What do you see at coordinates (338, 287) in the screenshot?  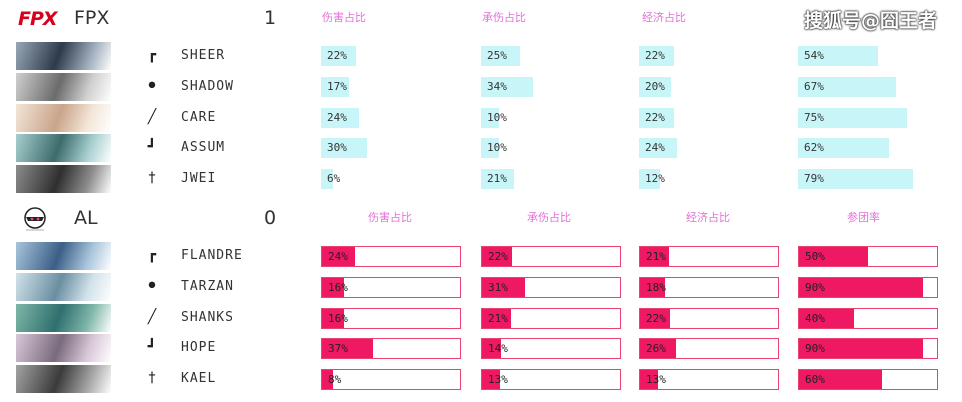 I see `bar-value: 16%` at bounding box center [338, 287].